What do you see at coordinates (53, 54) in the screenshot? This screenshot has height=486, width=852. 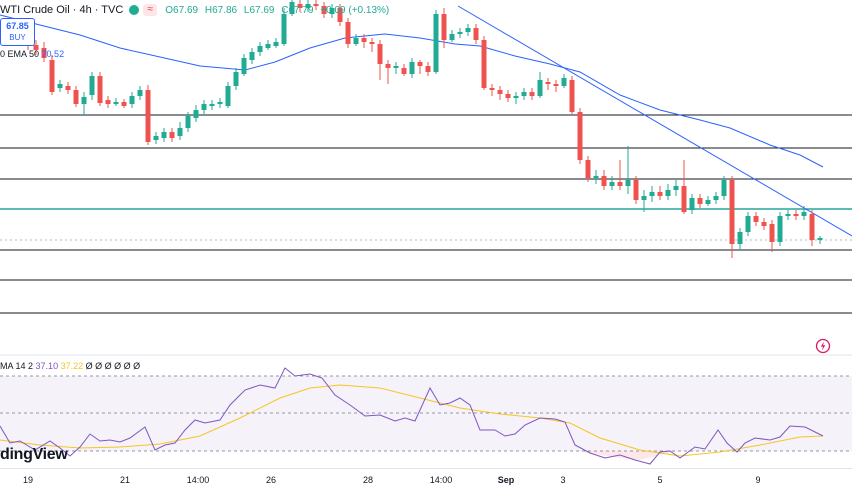 I see `ema-value: 70.52` at bounding box center [53, 54].